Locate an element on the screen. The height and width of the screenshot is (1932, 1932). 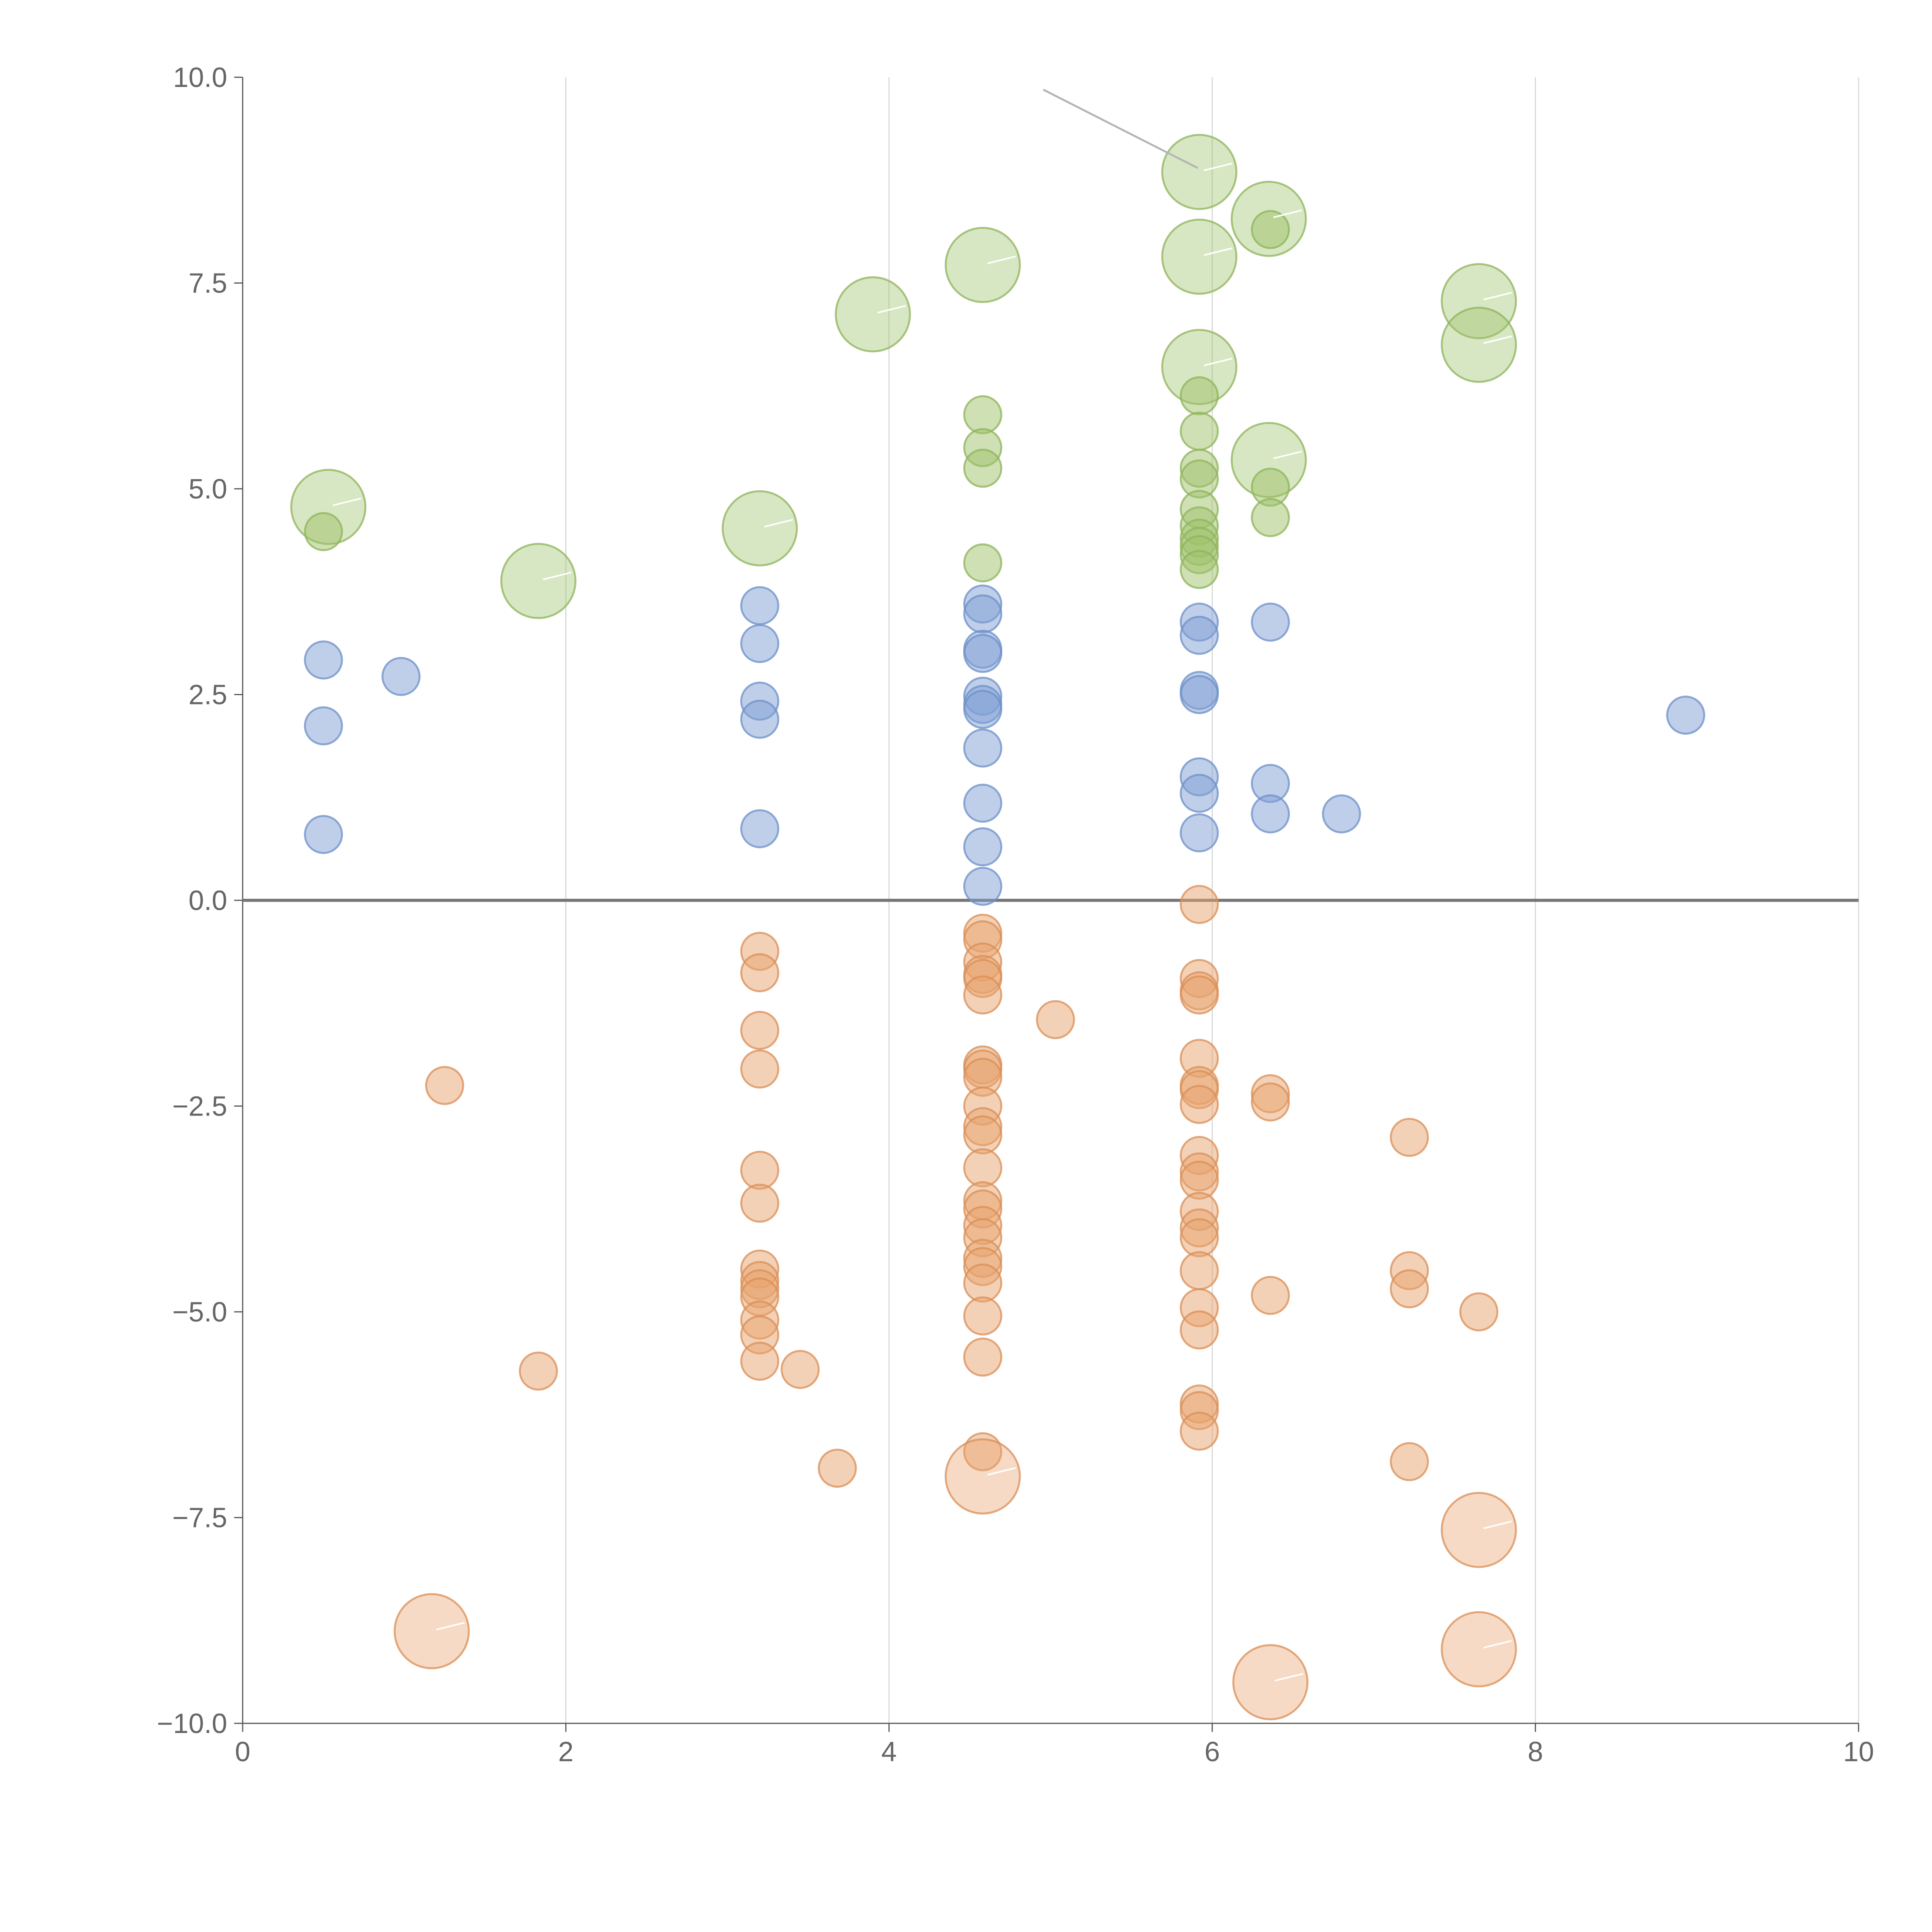
x-tick-label: 6 is located at coordinates (1212, 1752).